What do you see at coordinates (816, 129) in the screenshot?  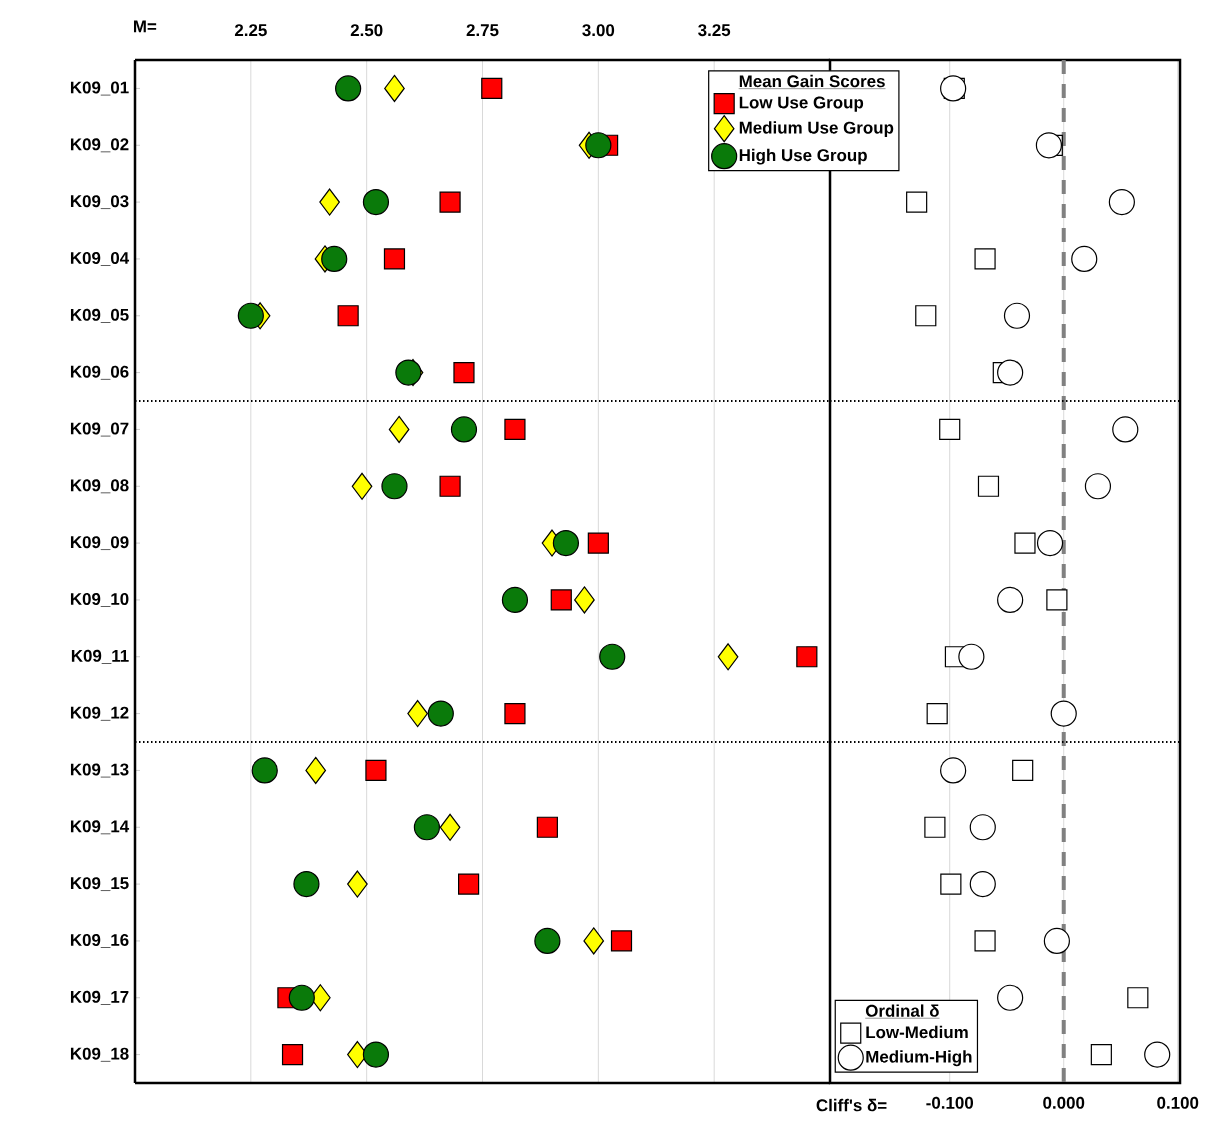 I see `legend-label: Medium Use Group` at bounding box center [816, 129].